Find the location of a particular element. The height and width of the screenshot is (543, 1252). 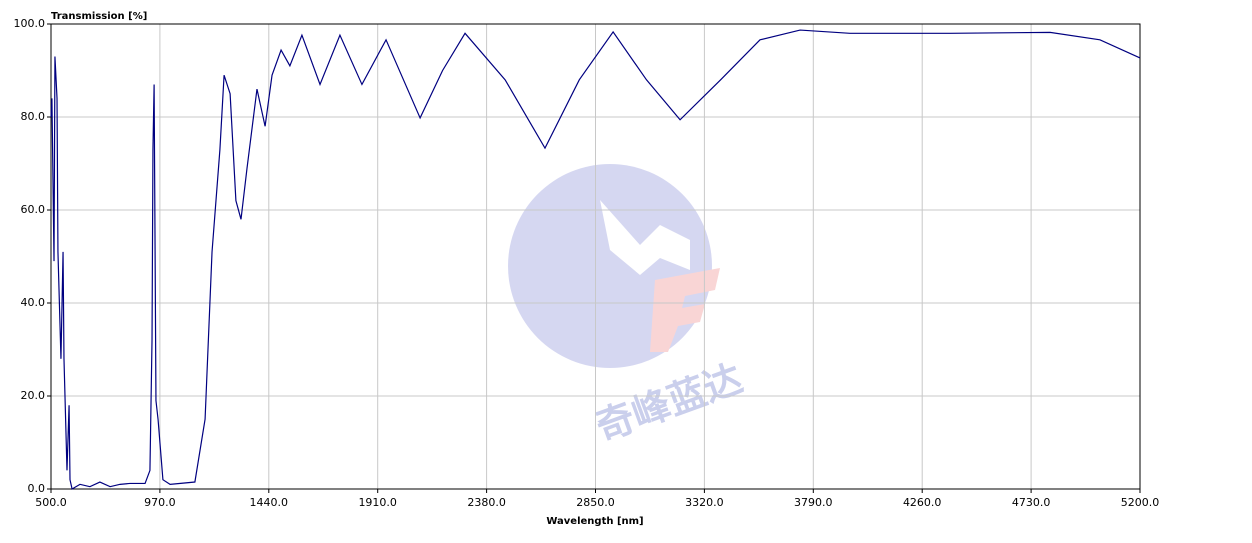

y-tick-label: 100.0 is located at coordinates (30, 23).